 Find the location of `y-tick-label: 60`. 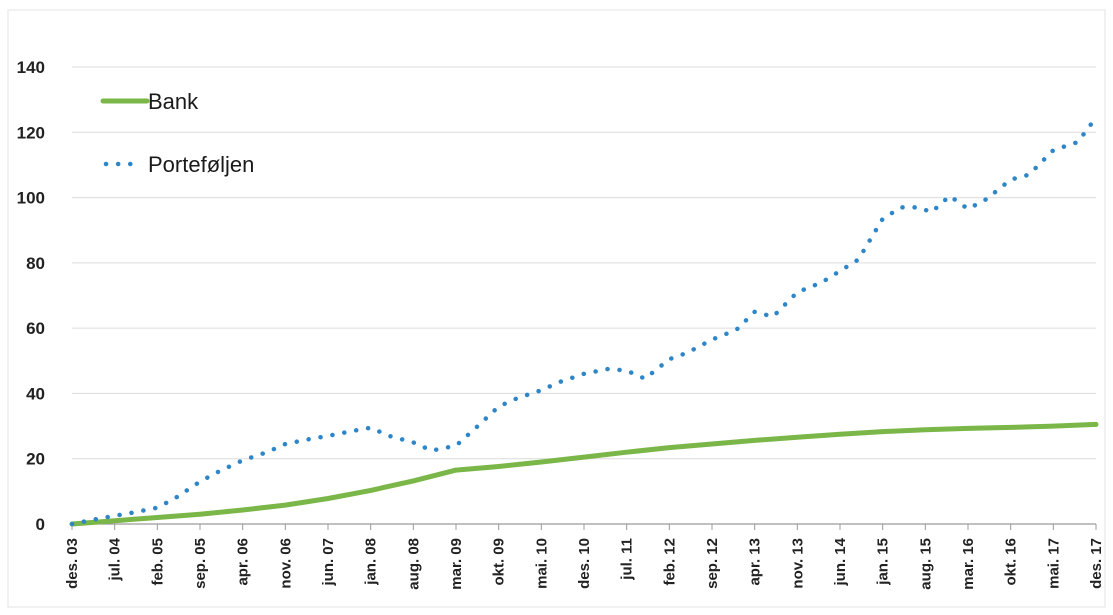

y-tick-label: 60 is located at coordinates (35, 328).